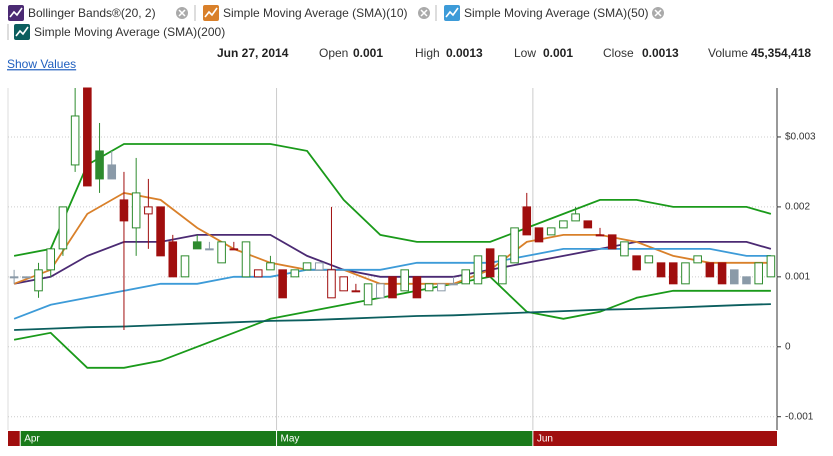 The height and width of the screenshot is (456, 833). What do you see at coordinates (797, 207) in the screenshot?
I see `y-tick-label: 0.002` at bounding box center [797, 207].